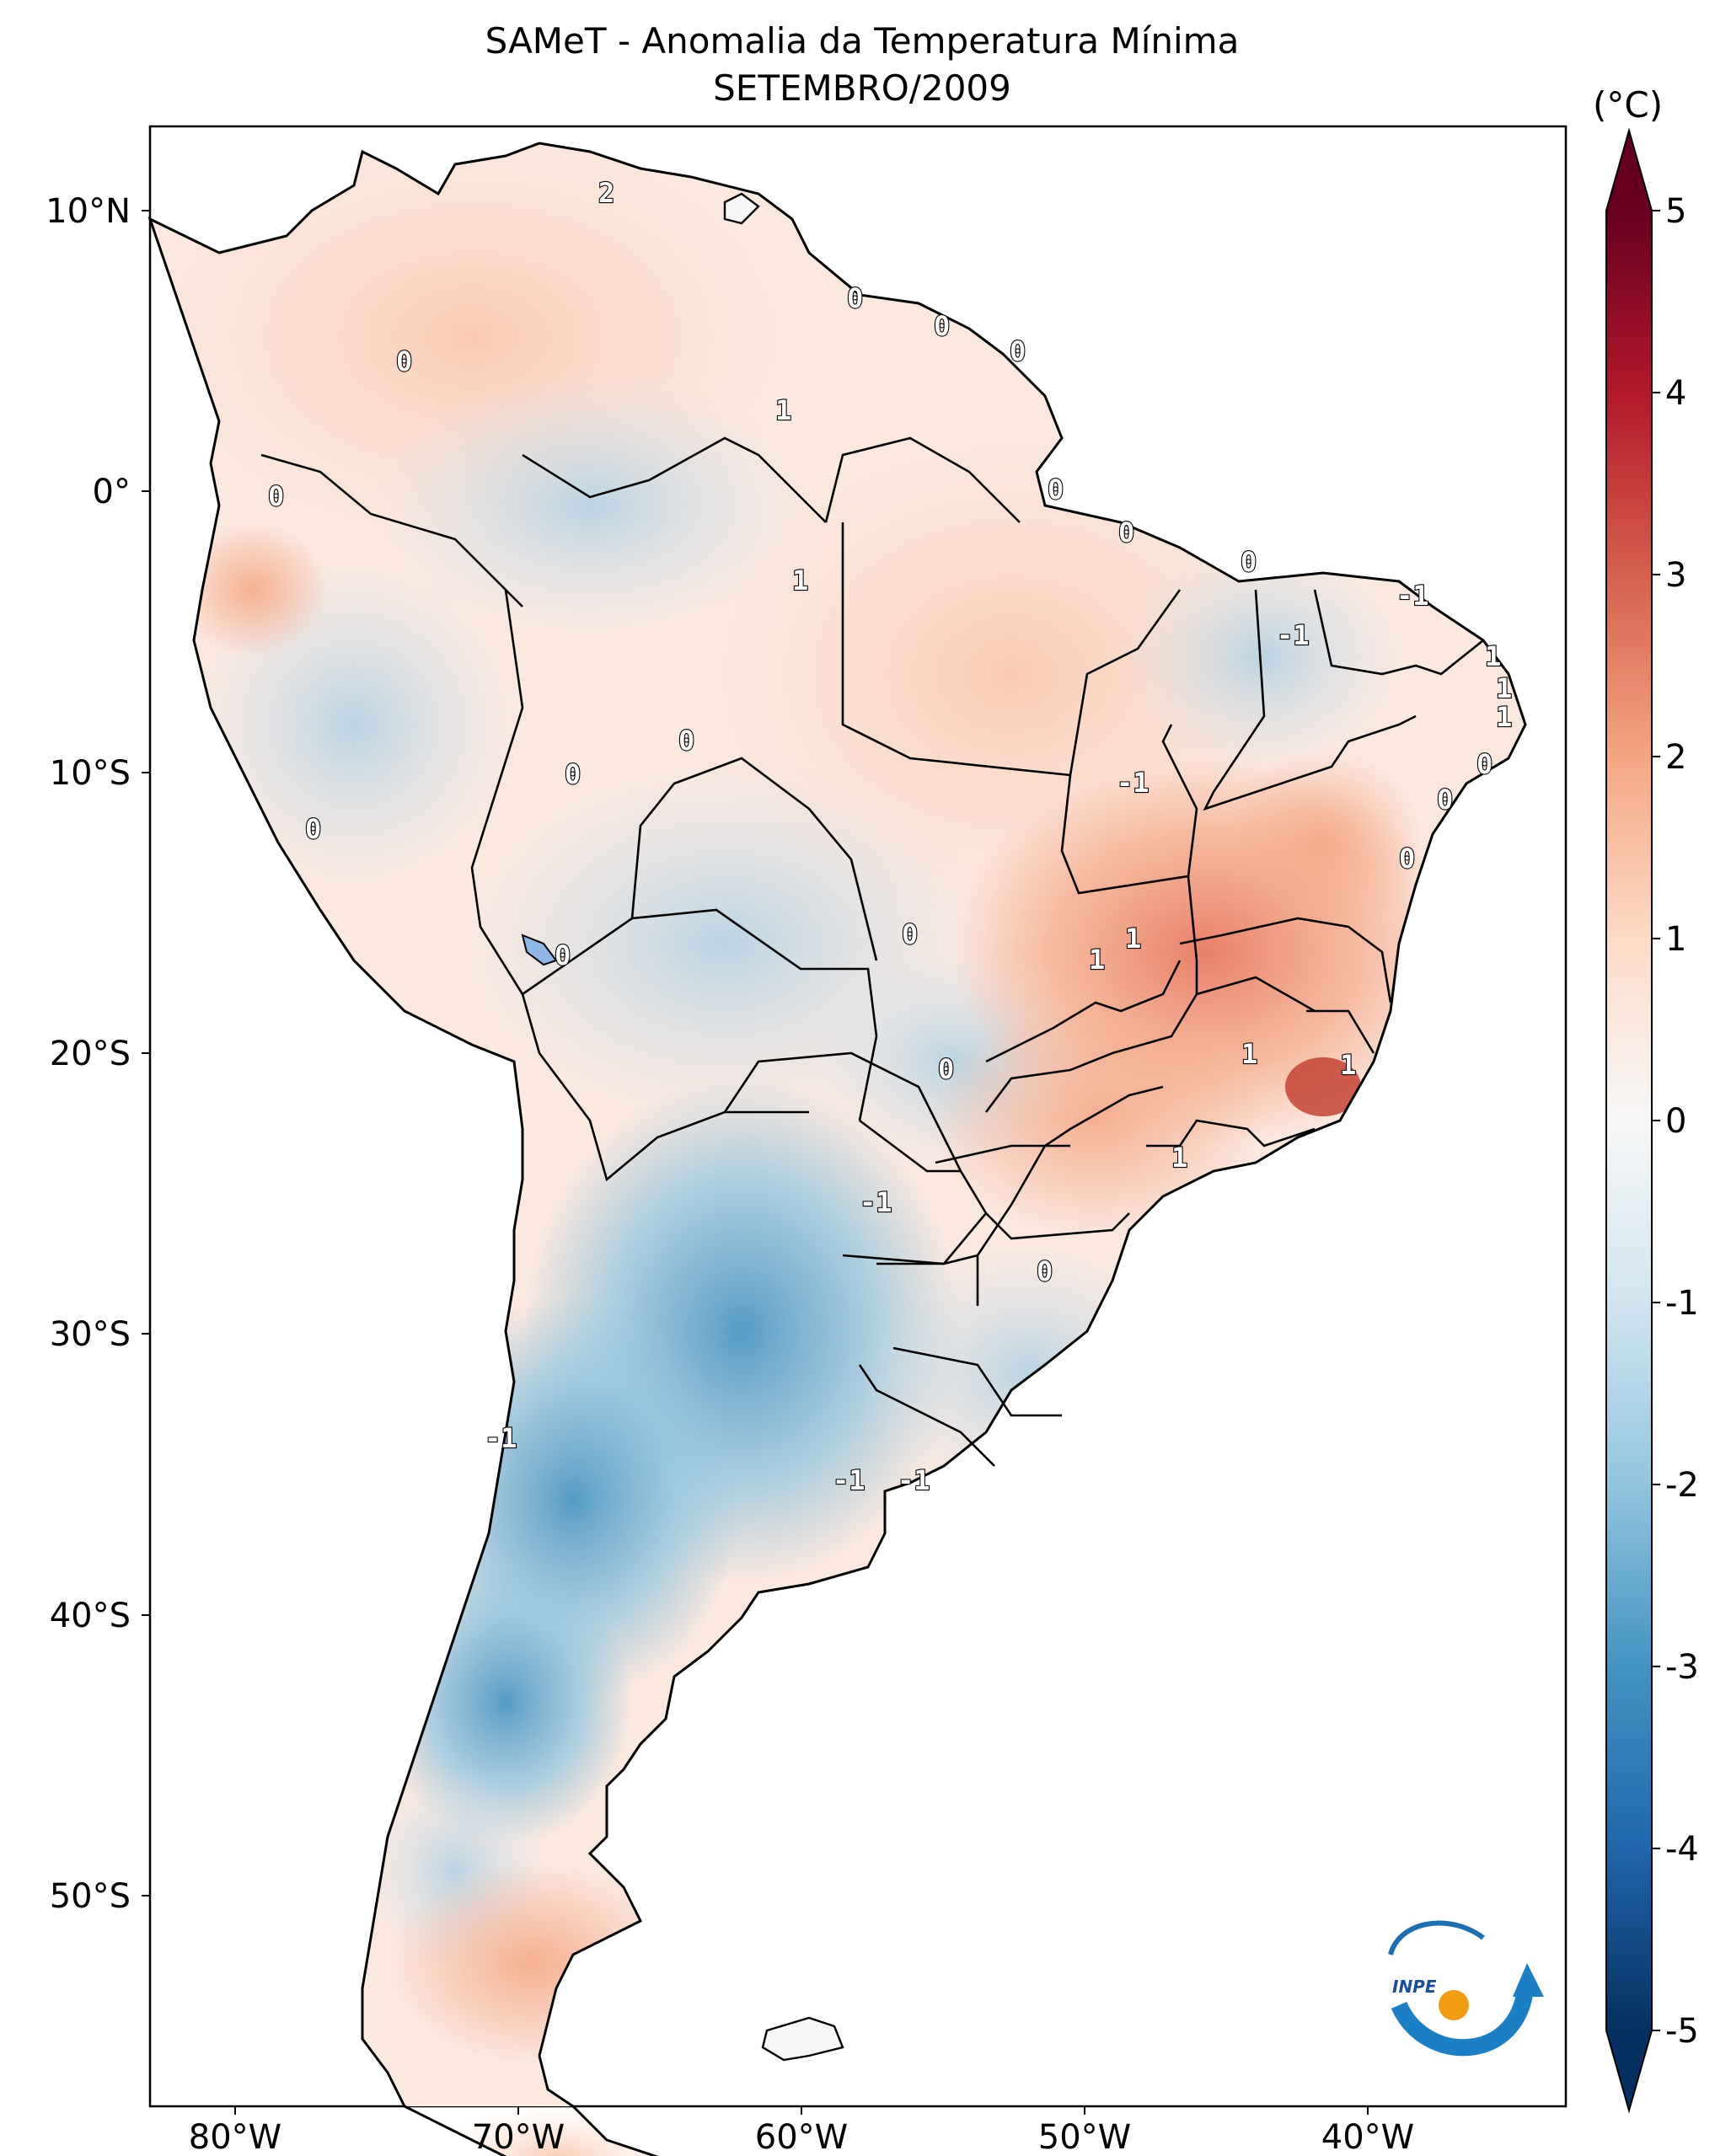 Image resolution: width=1731 pixels, height=2156 pixels. Describe the element at coordinates (1682, 1303) in the screenshot. I see `colorbar-tick-label: -1` at that location.